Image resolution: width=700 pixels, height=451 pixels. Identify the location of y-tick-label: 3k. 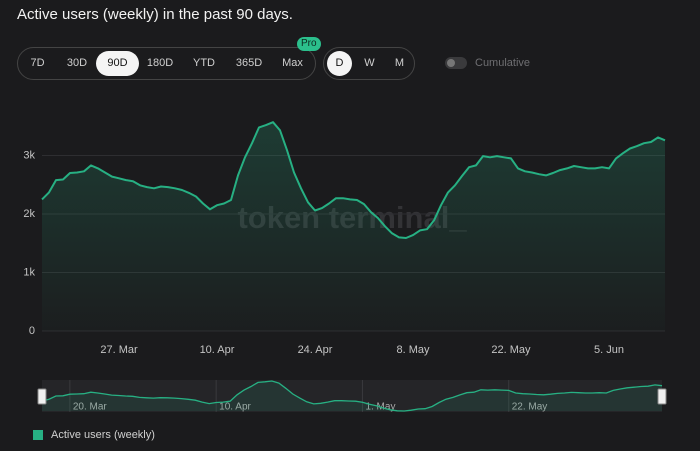
(29, 155).